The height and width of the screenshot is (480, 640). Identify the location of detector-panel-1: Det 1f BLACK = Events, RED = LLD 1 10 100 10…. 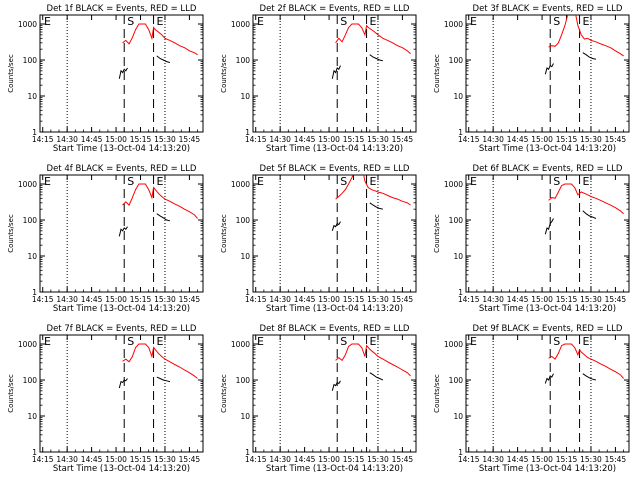
(105, 79).